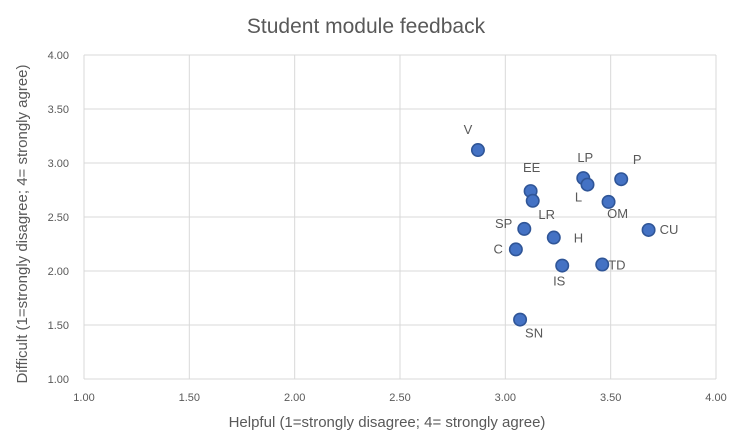 The width and height of the screenshot is (744, 447). Describe the element at coordinates (520, 319) in the screenshot. I see `data-point-sn` at that location.